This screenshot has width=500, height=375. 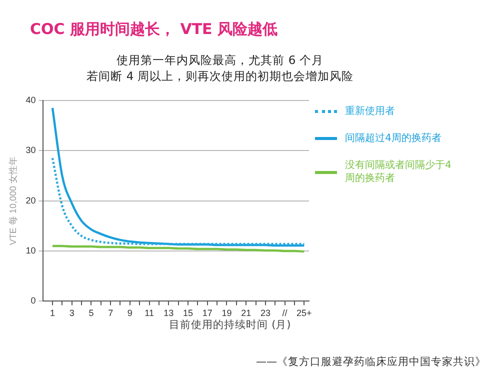 I want to click on x-tick-label: 13, so click(x=169, y=313).